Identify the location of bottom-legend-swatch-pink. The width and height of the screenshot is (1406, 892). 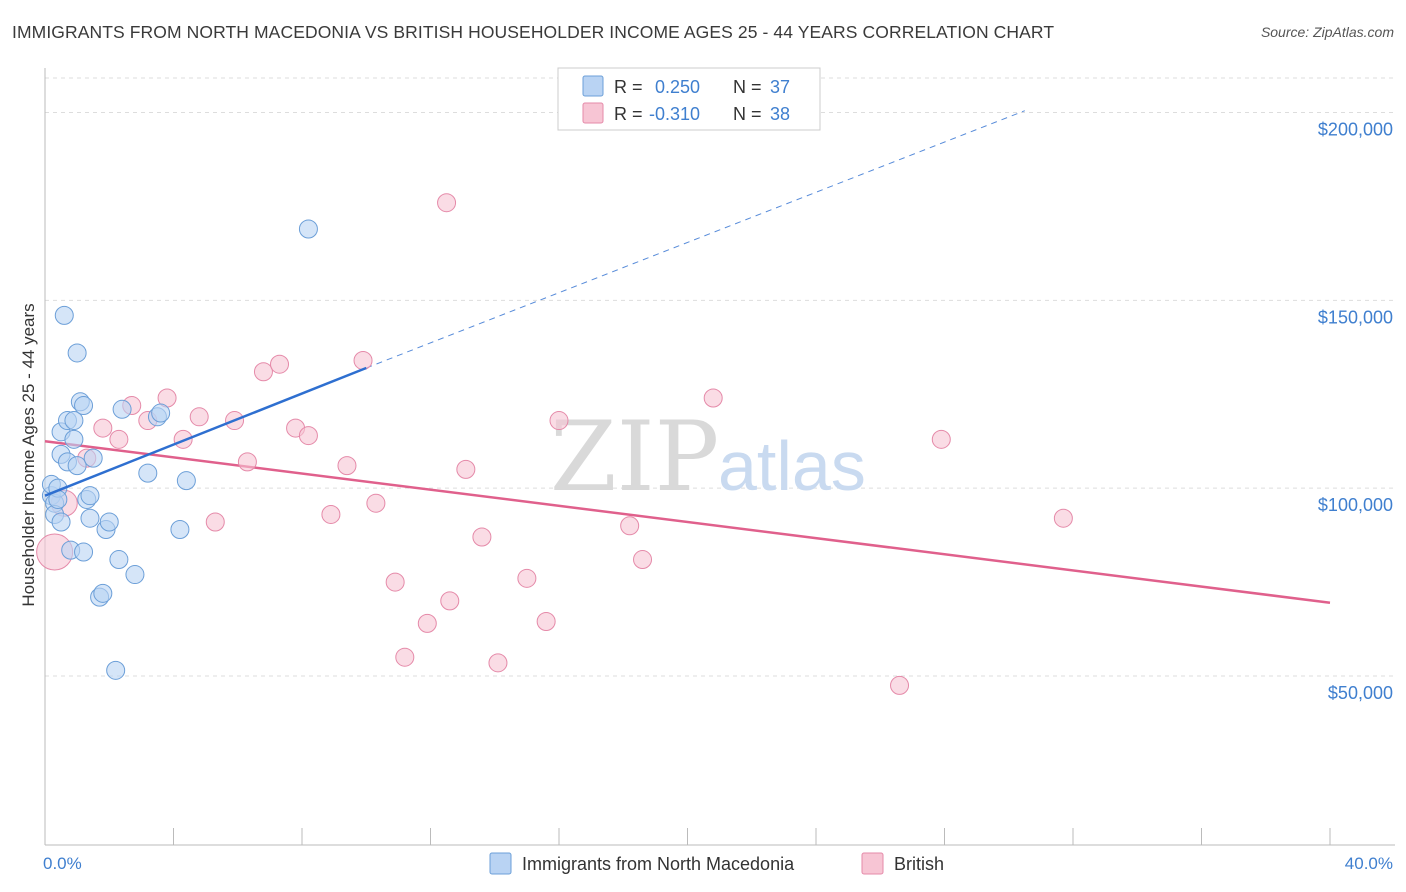
(872, 863).